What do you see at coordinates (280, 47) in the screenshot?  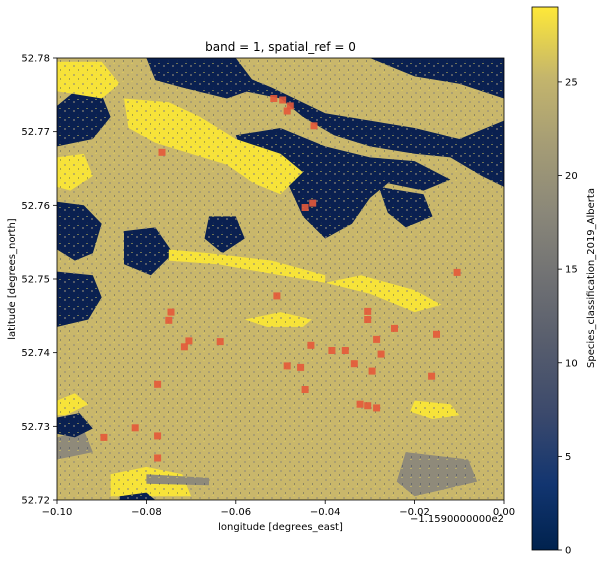 I see `chart-title: band = 1, spatial_ref = 0` at bounding box center [280, 47].